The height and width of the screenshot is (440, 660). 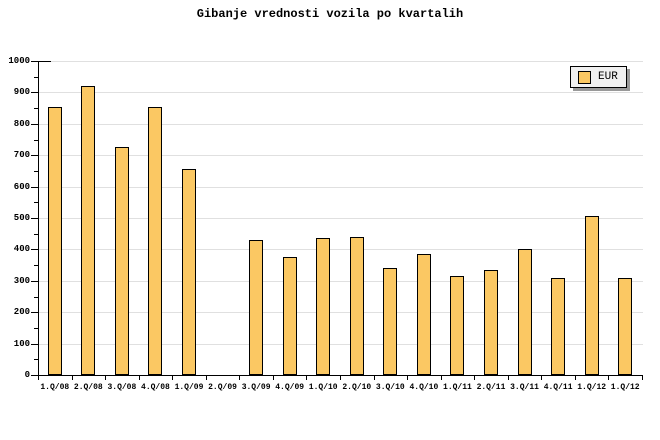 What do you see at coordinates (44, 61) in the screenshot?
I see `y-axis-top-cap` at bounding box center [44, 61].